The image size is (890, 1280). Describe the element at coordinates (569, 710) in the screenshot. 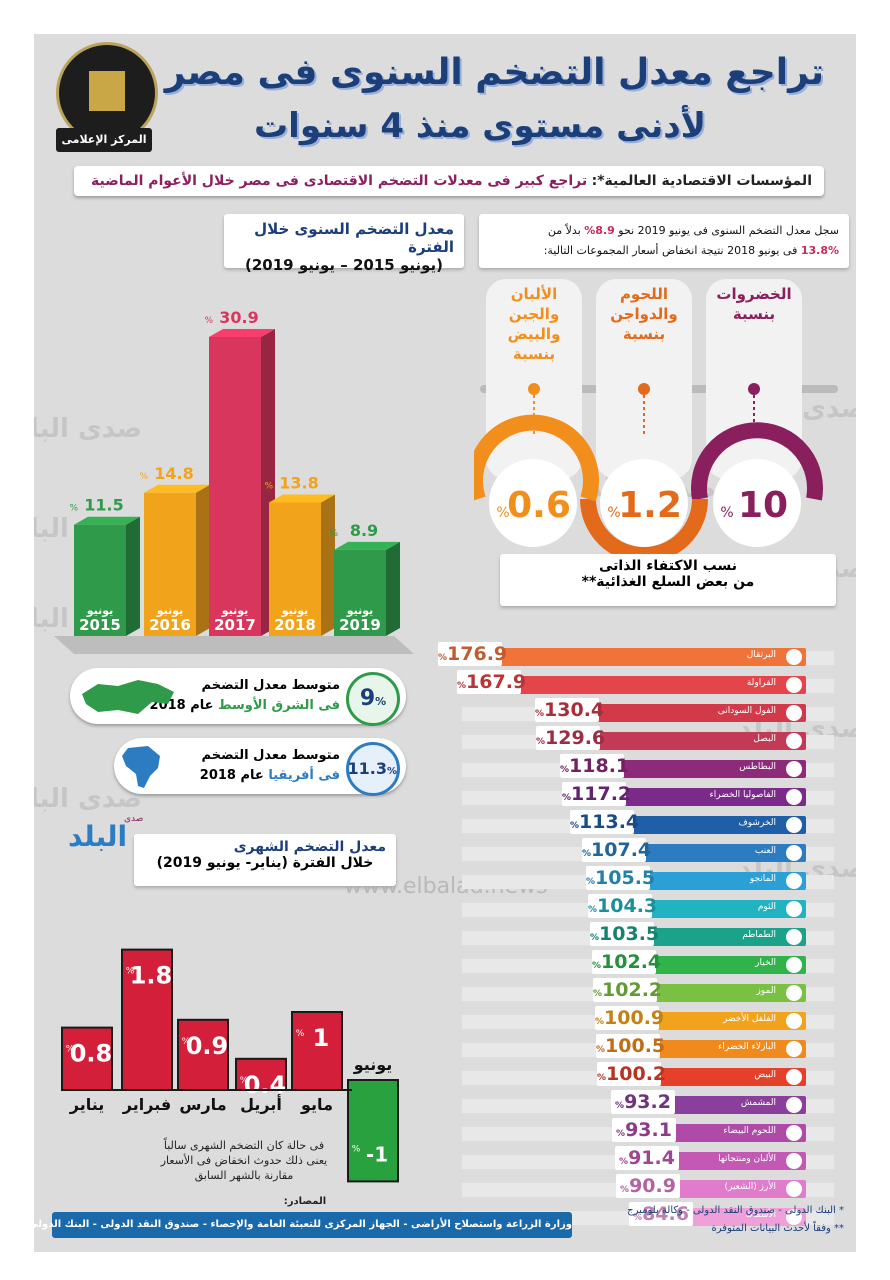

I see `food-value: %130.4` at that location.